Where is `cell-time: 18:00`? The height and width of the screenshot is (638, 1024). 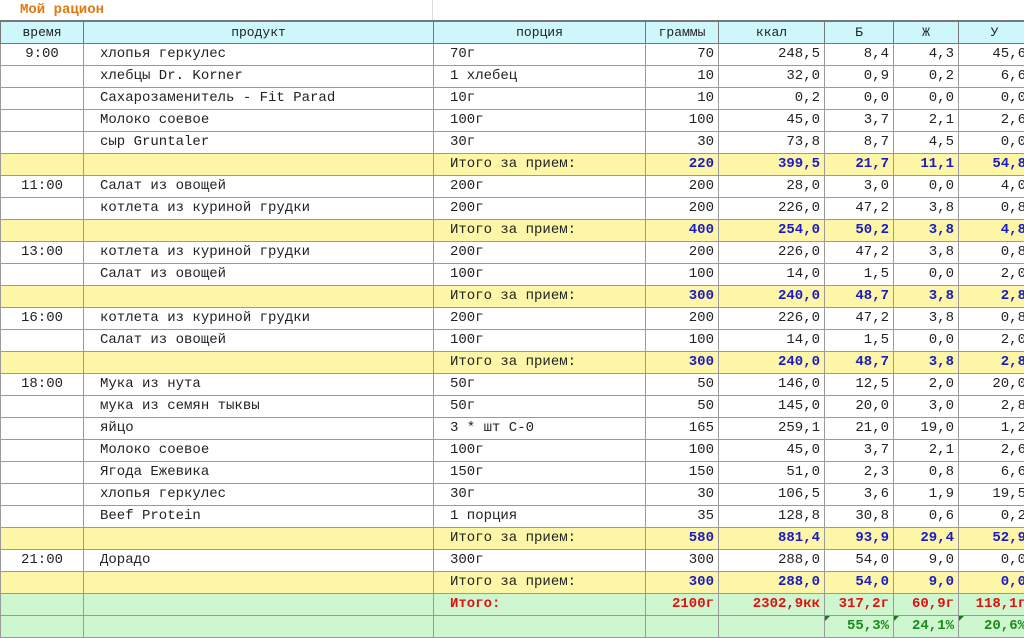 cell-time: 18:00 is located at coordinates (42, 385).